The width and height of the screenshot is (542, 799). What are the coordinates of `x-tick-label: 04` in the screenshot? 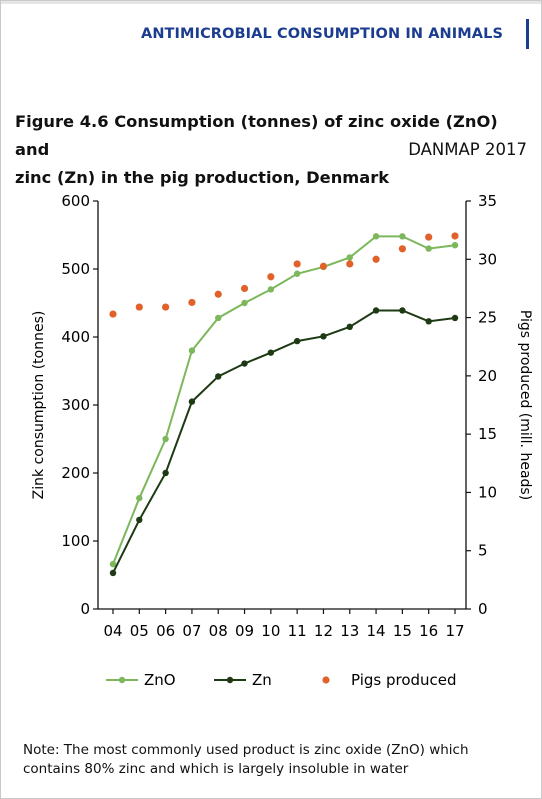 It's located at (112, 631).